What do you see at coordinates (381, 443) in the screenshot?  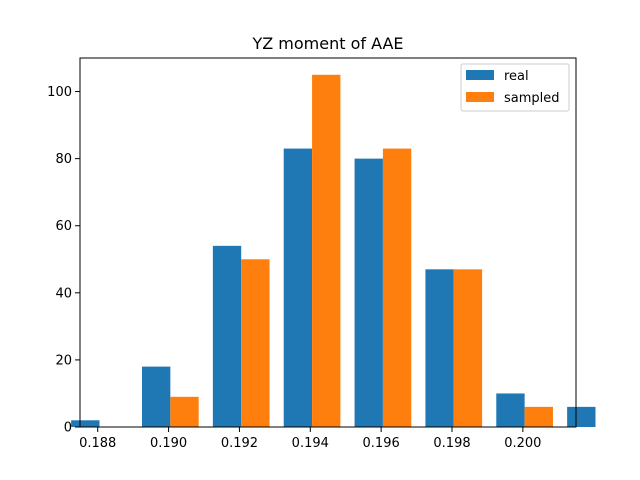 I see `x-tick-label: 0.196` at bounding box center [381, 443].